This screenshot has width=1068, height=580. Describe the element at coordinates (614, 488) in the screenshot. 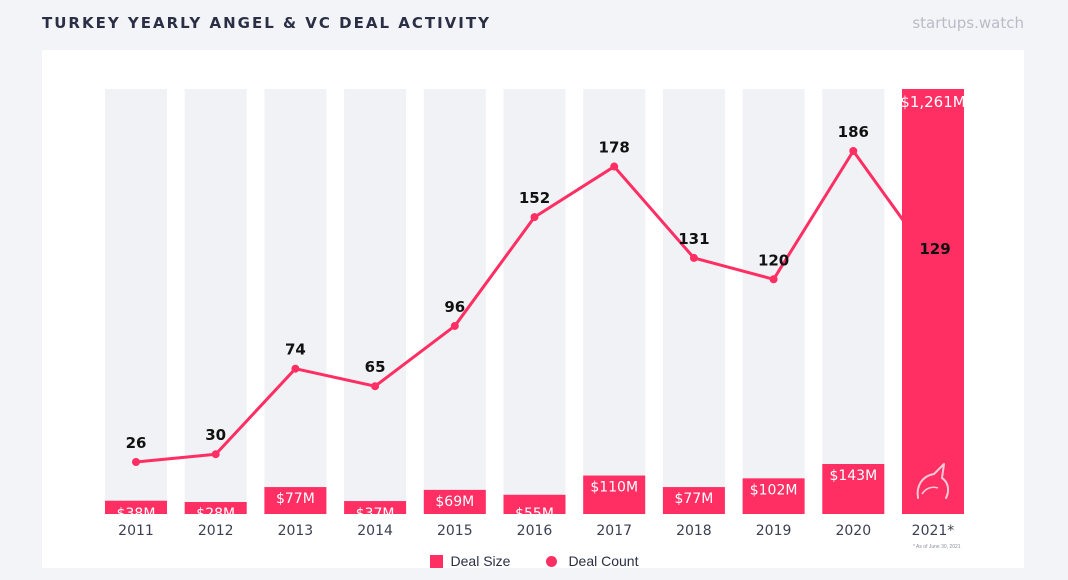

I see `deal-size-label: $110M` at that location.